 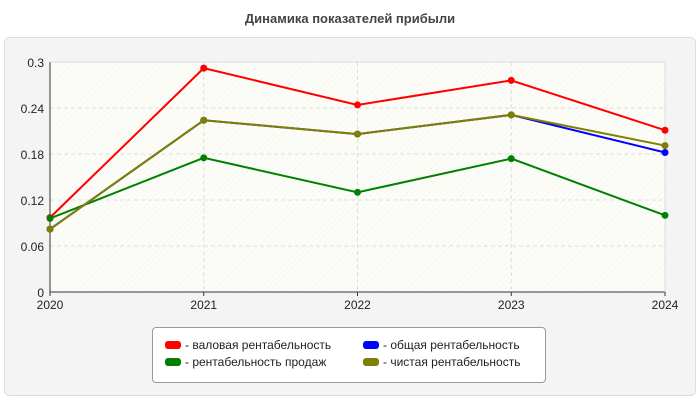 I want to click on y-tick-label: 0.24, so click(x=33, y=109).